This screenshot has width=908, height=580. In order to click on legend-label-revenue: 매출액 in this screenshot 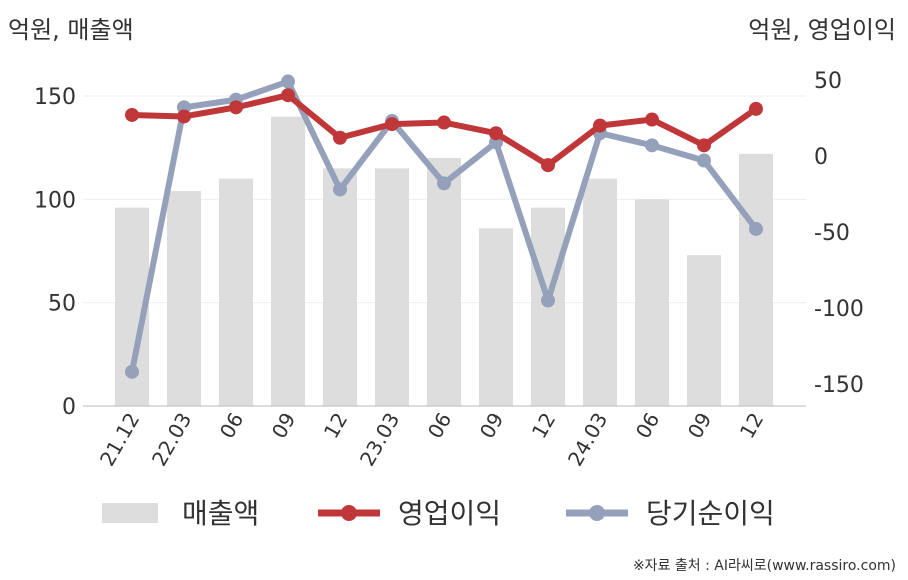, I will do `click(220, 513)`.